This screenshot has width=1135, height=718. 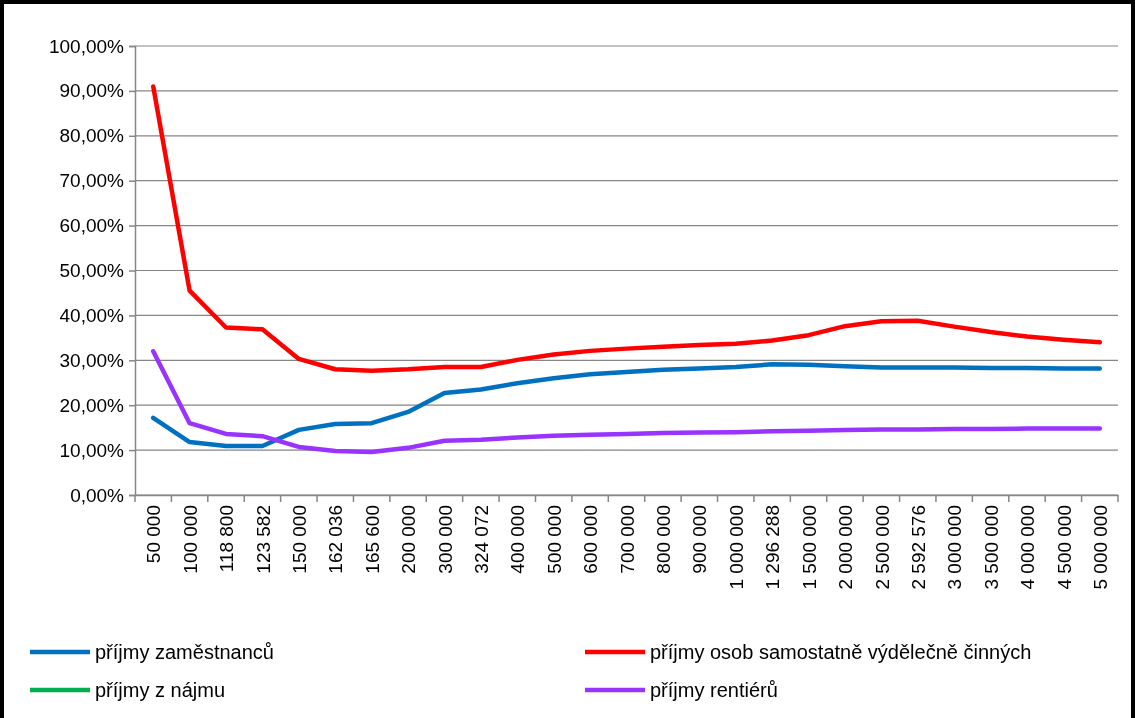 I want to click on x-tick-label: 100 000, so click(x=190, y=539).